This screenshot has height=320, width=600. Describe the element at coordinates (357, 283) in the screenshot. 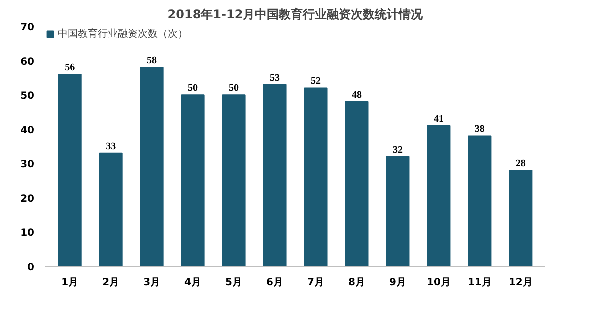

I see `x-tick-label: 8月` at that location.